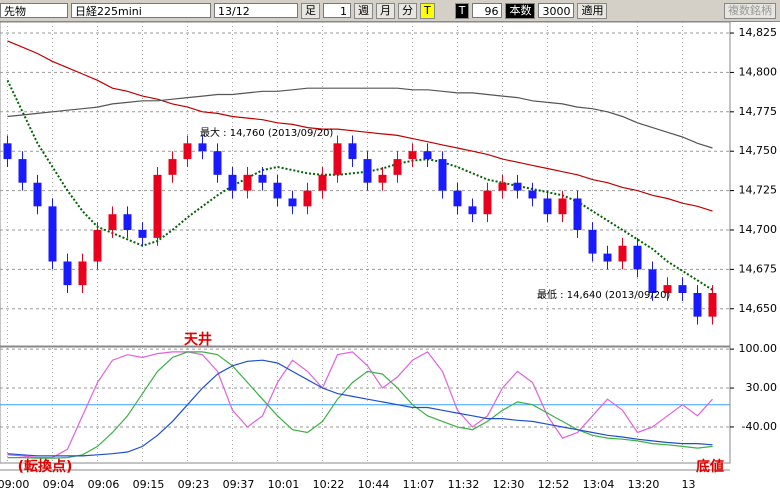 This screenshot has width=780, height=500. I want to click on x-tick-label: 09:37, so click(239, 484).